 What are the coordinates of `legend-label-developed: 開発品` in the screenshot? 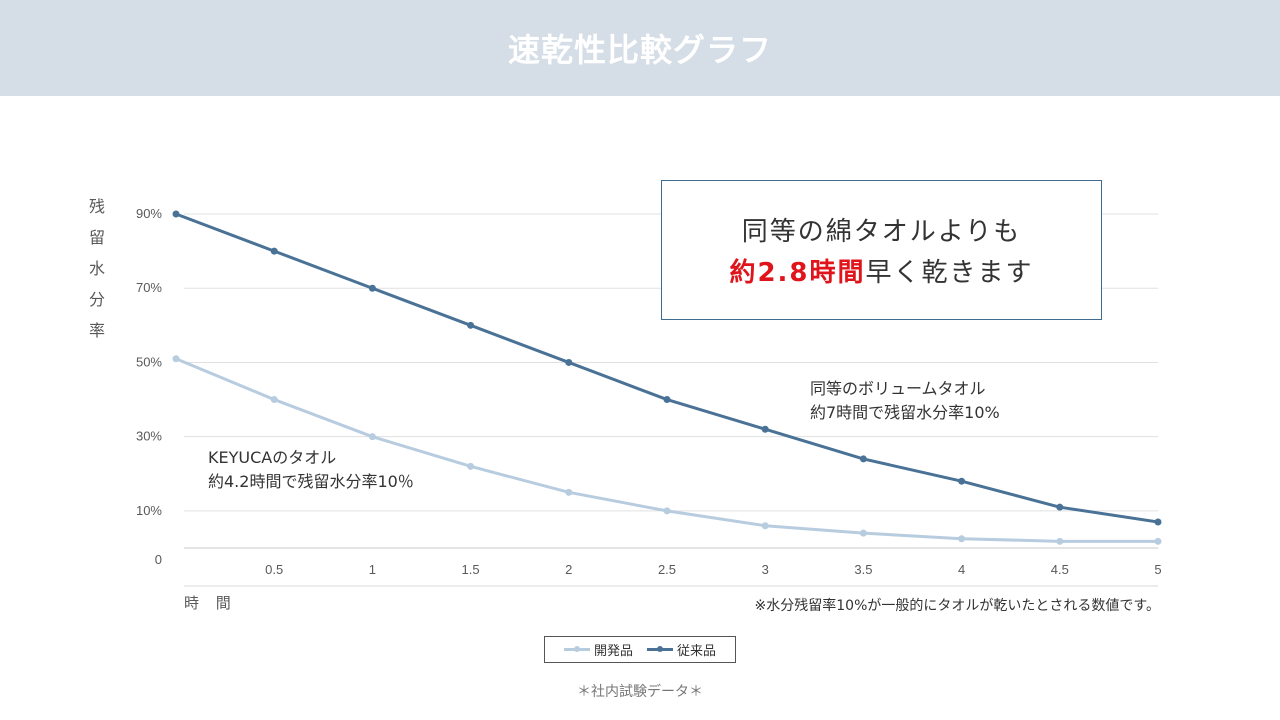 It's located at (613, 651).